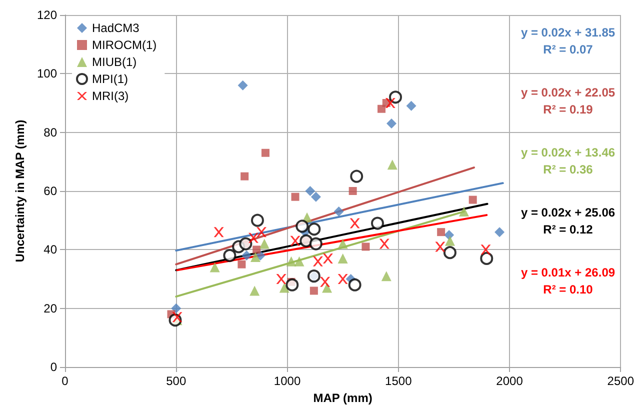  I want to click on y-tick-label: 100, so click(47, 73).